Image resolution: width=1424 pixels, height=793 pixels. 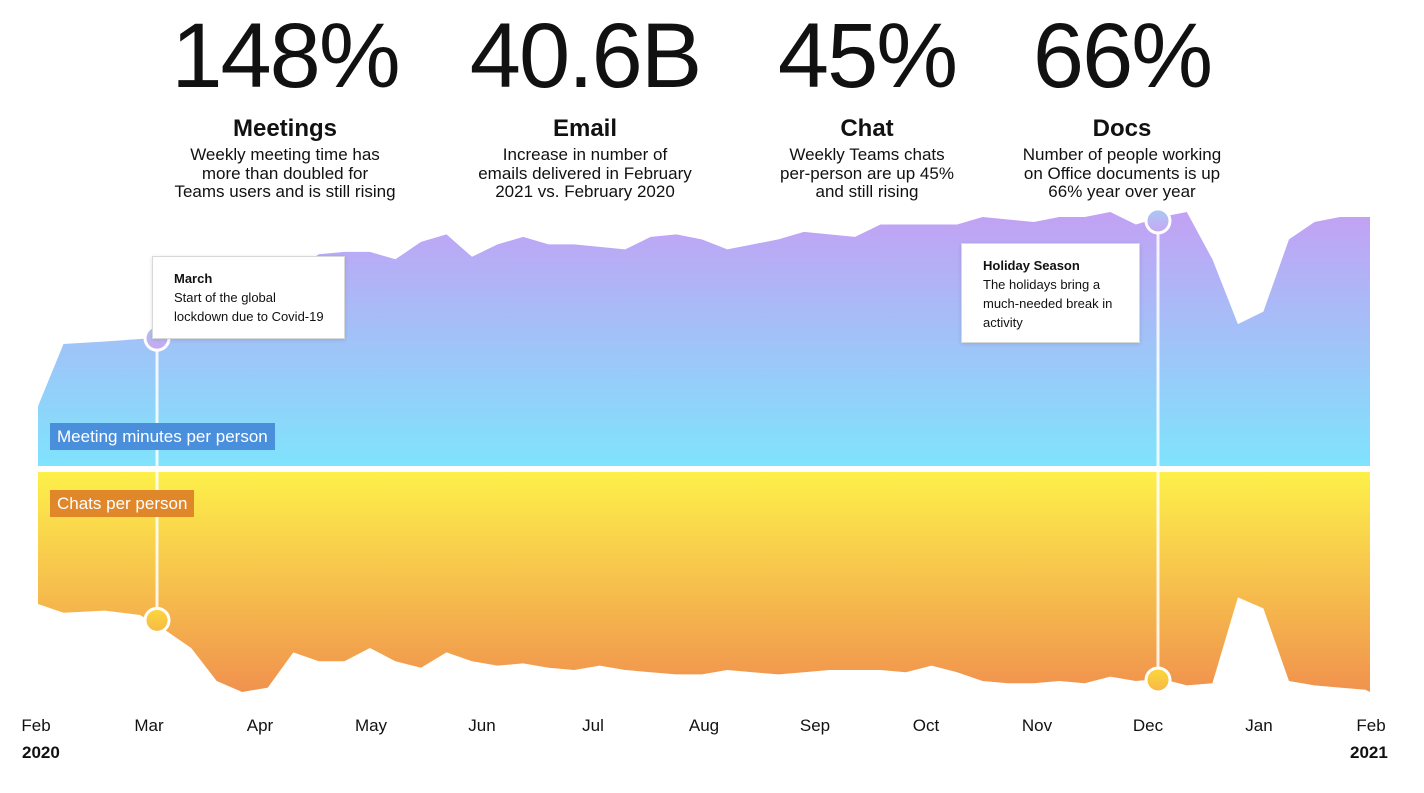 I want to click on series-label-chats: Chats per person, so click(x=122, y=503).